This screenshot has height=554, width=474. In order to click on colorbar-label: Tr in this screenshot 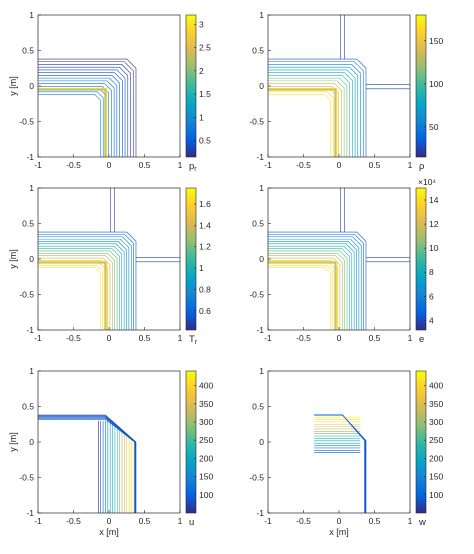, I will do `click(193, 340)`.